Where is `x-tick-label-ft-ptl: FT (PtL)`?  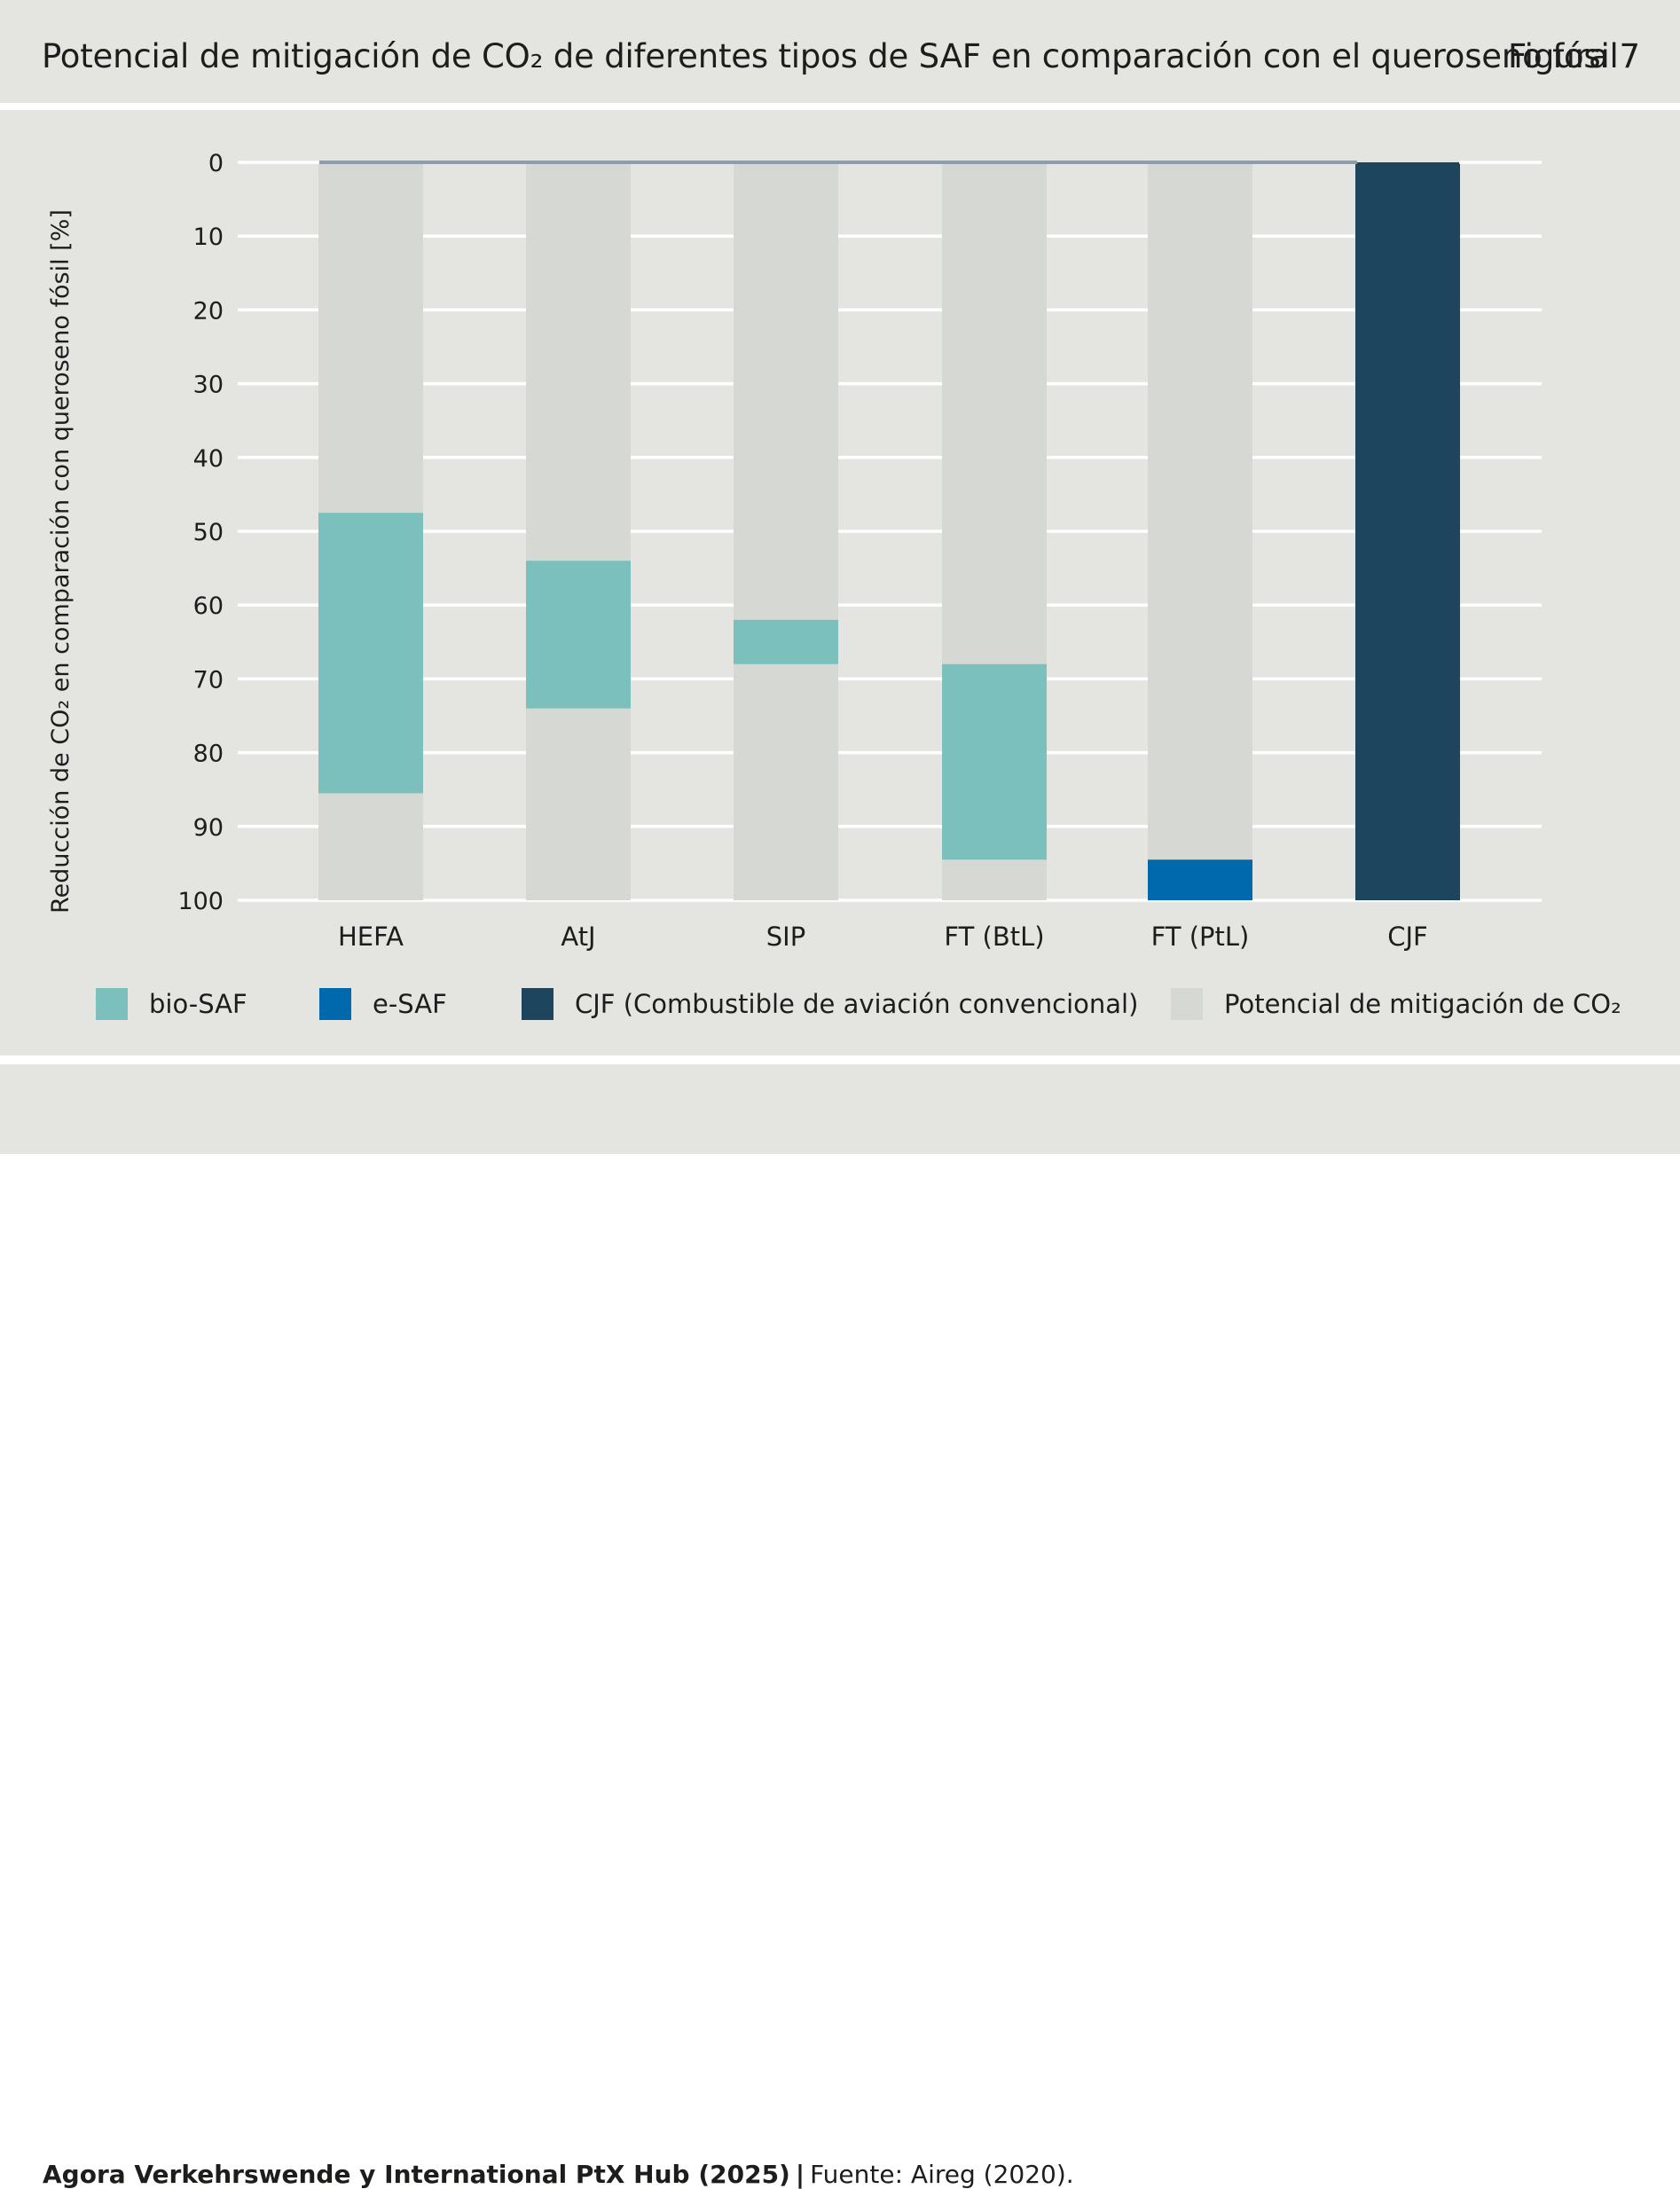 x-tick-label-ft-ptl: FT (PtL) is located at coordinates (1200, 937).